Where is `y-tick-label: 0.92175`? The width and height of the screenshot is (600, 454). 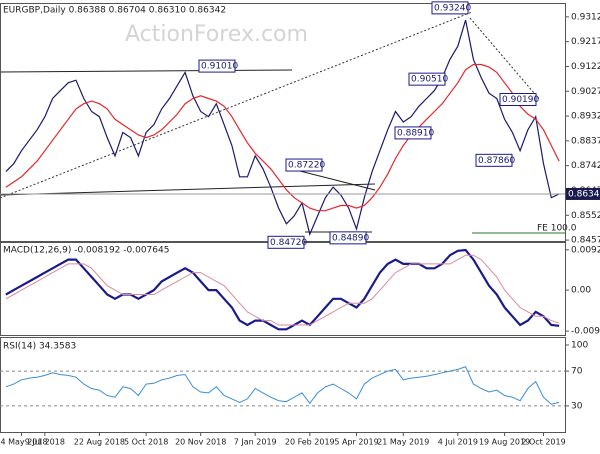 y-tick-label: 0.92175 is located at coordinates (585, 42).